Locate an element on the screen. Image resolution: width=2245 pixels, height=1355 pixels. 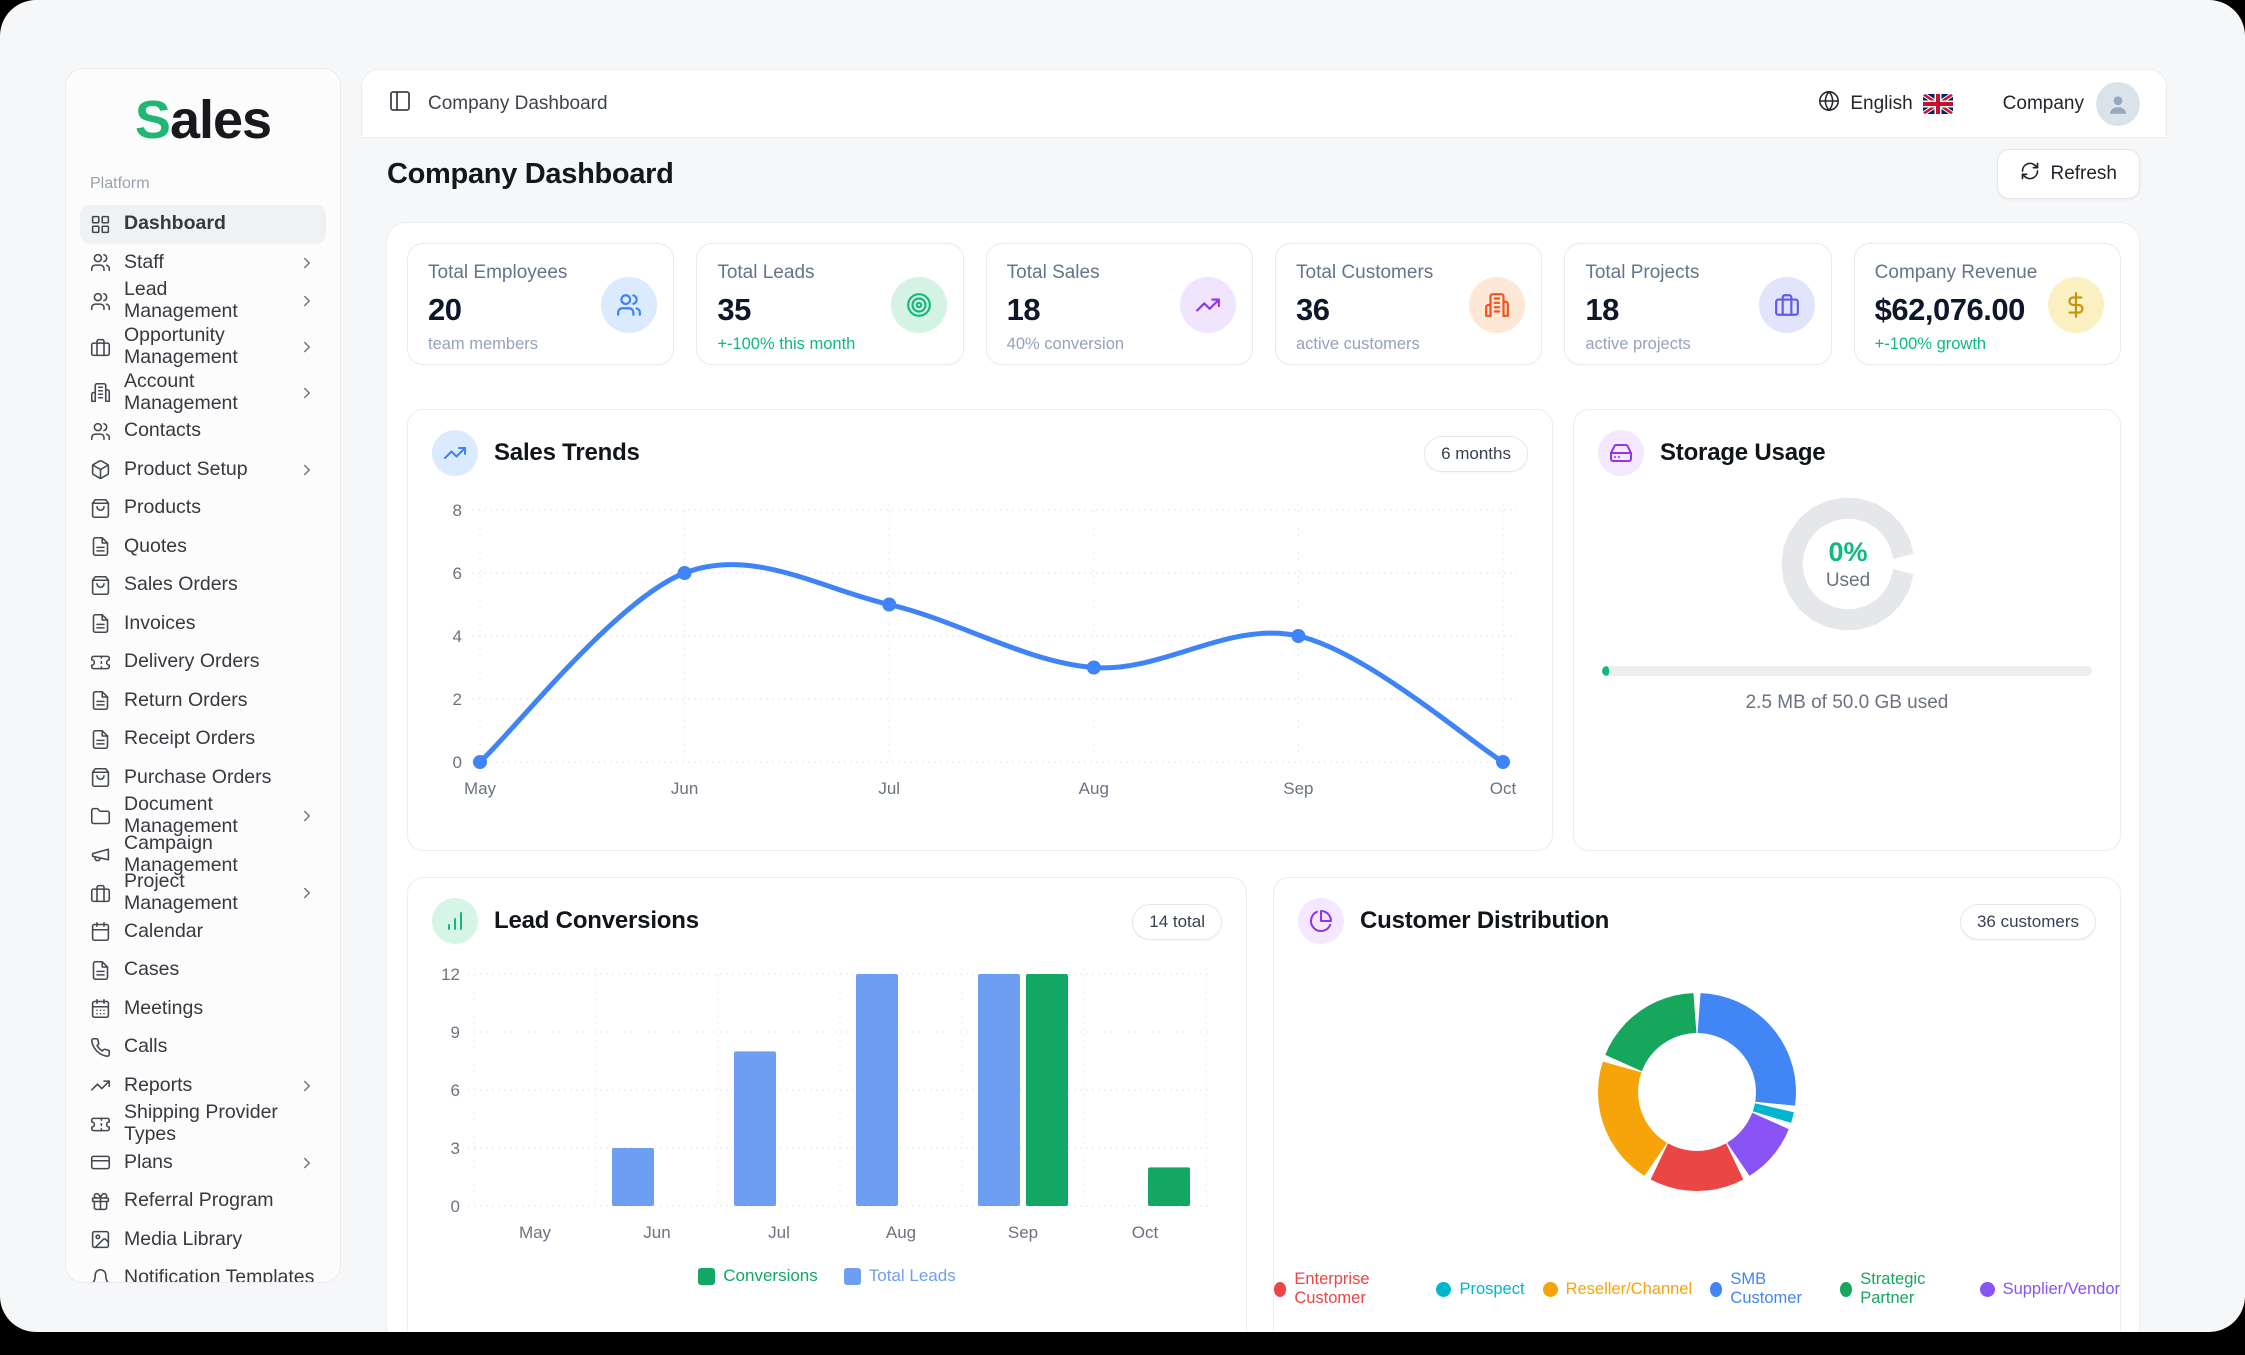
hard-drive-icon is located at coordinates (1621, 453).